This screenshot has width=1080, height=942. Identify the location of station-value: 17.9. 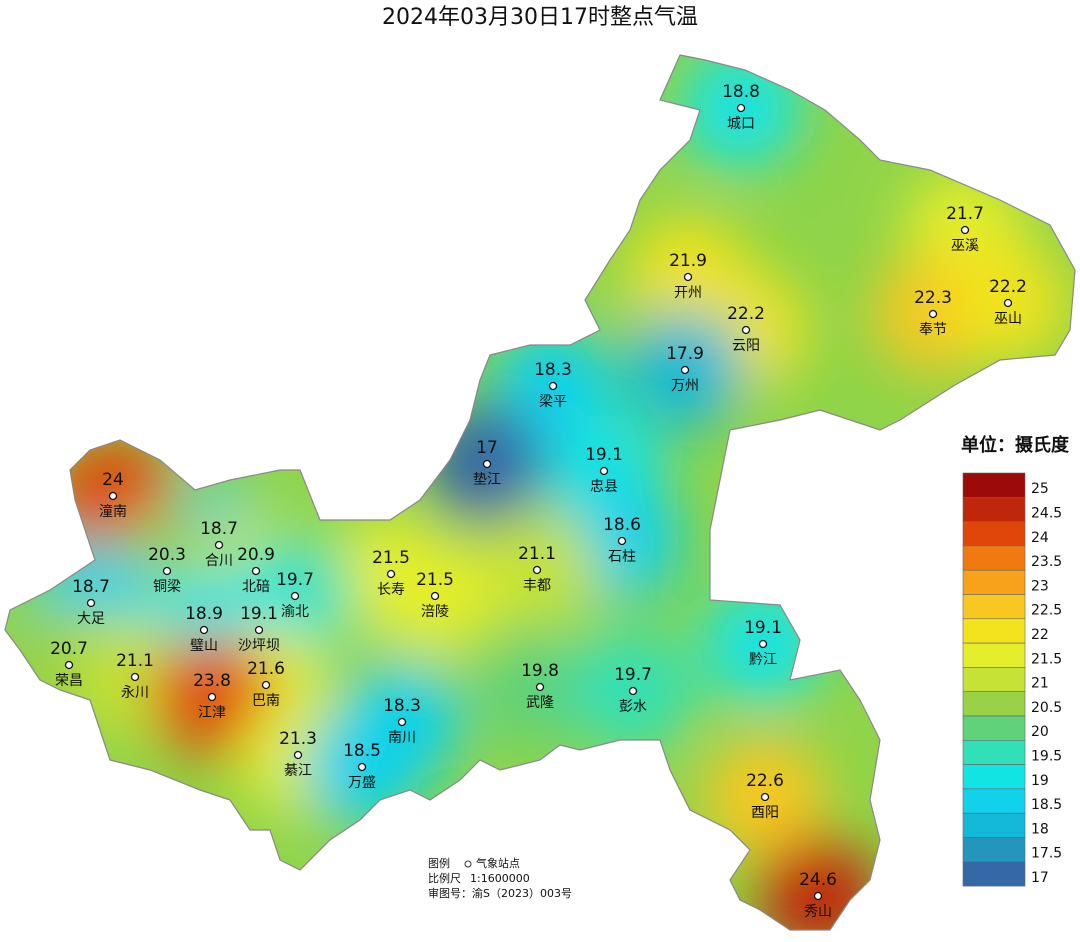
(685, 354).